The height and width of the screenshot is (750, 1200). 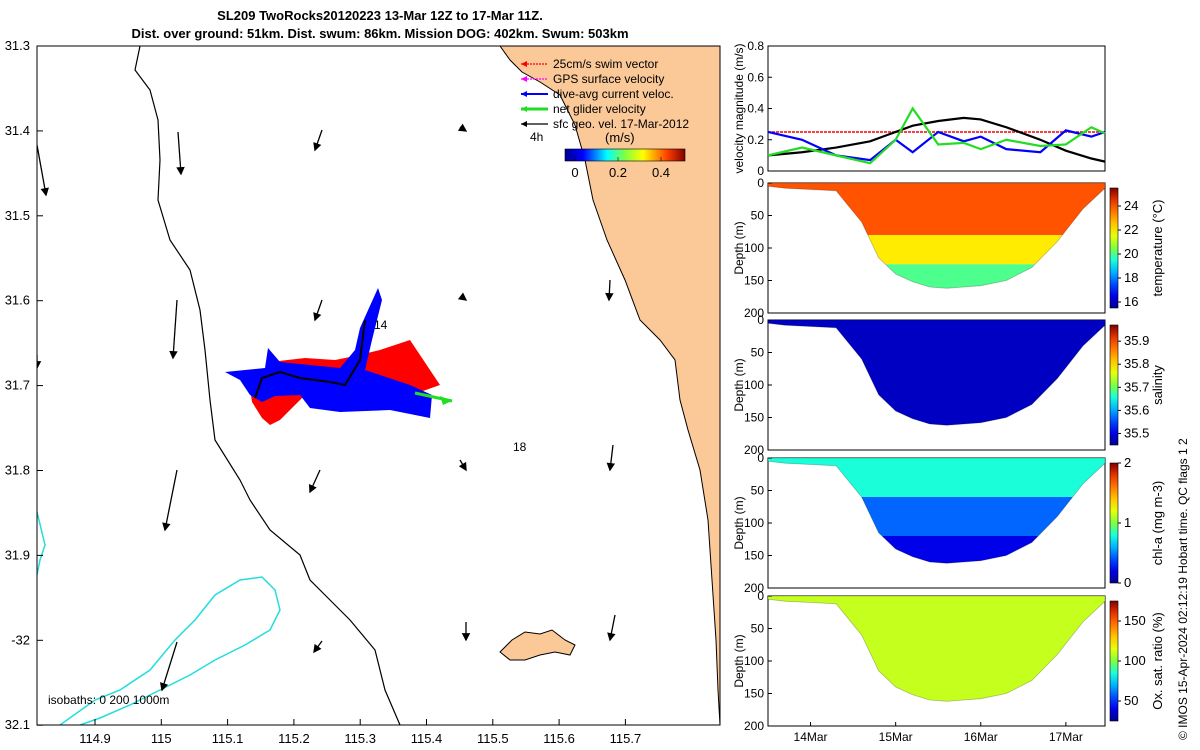 What do you see at coordinates (1127, 522) in the screenshot?
I see `colorbar-tick-label: 1` at bounding box center [1127, 522].